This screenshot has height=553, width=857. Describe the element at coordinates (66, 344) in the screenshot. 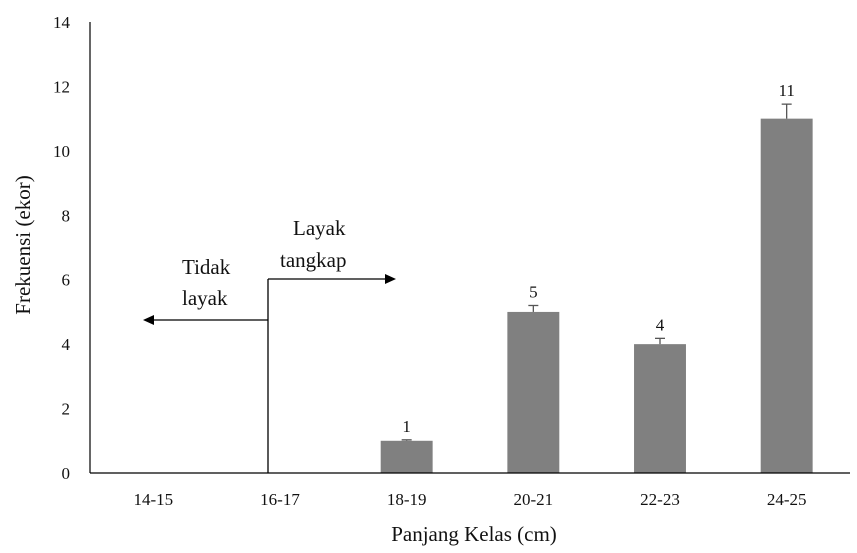

I see `y-tick-label-2: 4` at that location.